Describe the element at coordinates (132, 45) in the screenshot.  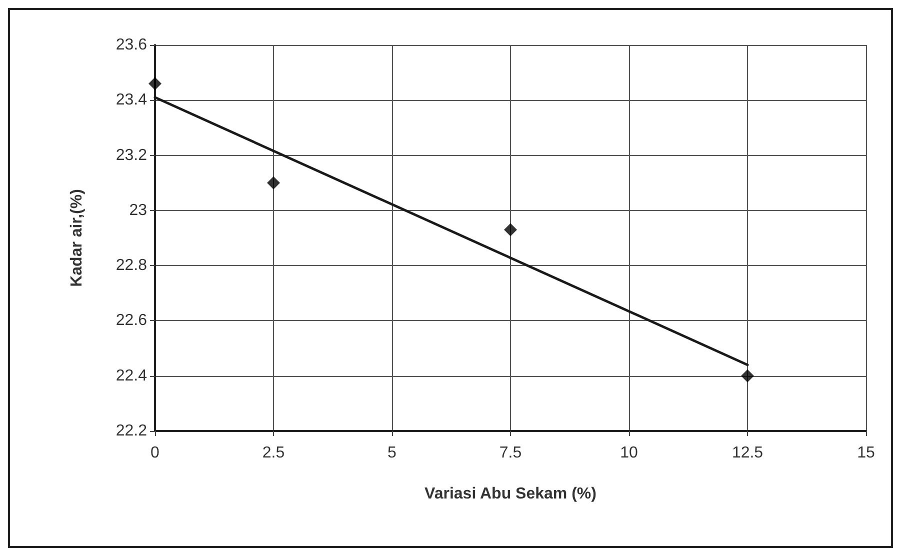
I see `y-tick-label: 23.6` at that location.